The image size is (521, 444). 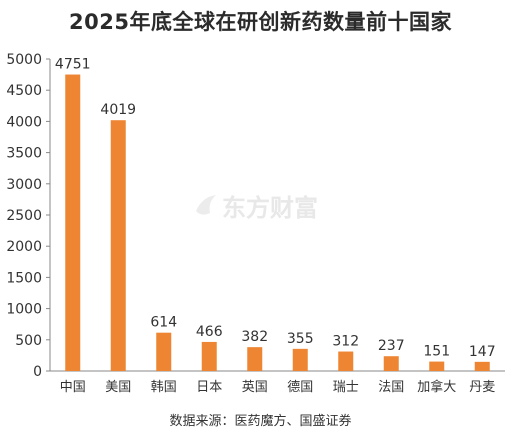 I want to click on data-label: 312, so click(x=345, y=342).